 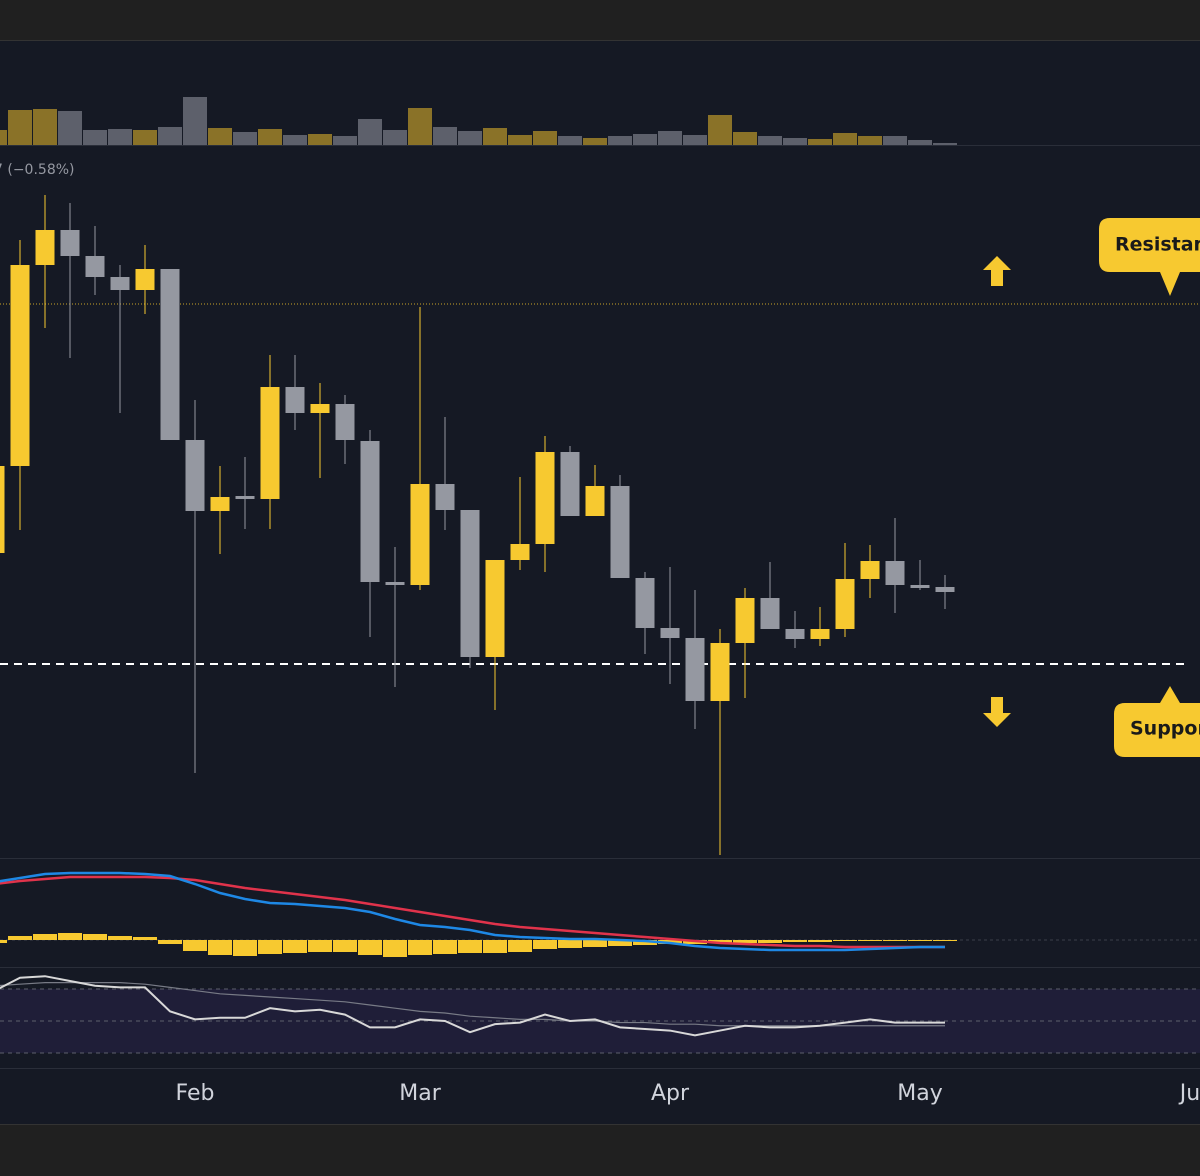 What do you see at coordinates (1157, 245) in the screenshot?
I see `resistance-label: Resistan` at bounding box center [1157, 245].